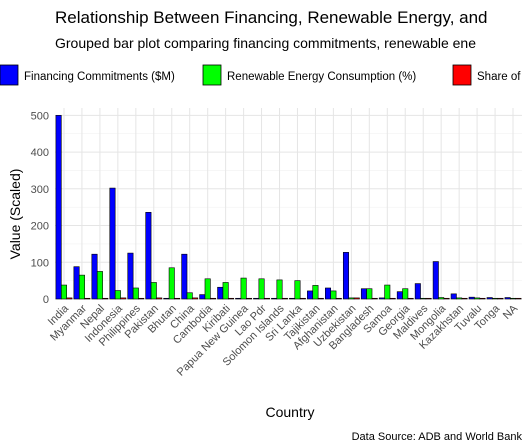 Image resolution: width=531 pixels, height=448 pixels. I want to click on y-axis-title: Value (Scaled), so click(15, 214).